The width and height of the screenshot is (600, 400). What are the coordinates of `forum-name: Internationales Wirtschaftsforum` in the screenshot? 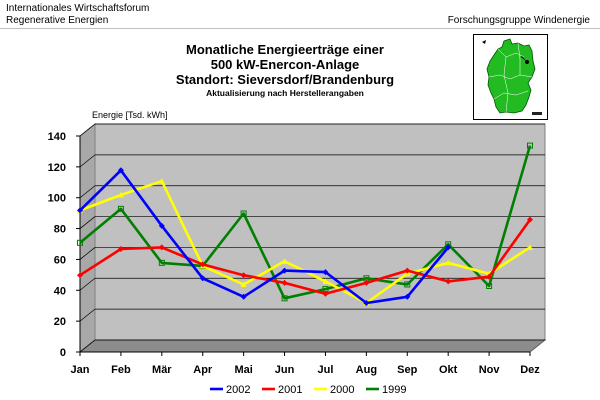 It's located at (78, 8).